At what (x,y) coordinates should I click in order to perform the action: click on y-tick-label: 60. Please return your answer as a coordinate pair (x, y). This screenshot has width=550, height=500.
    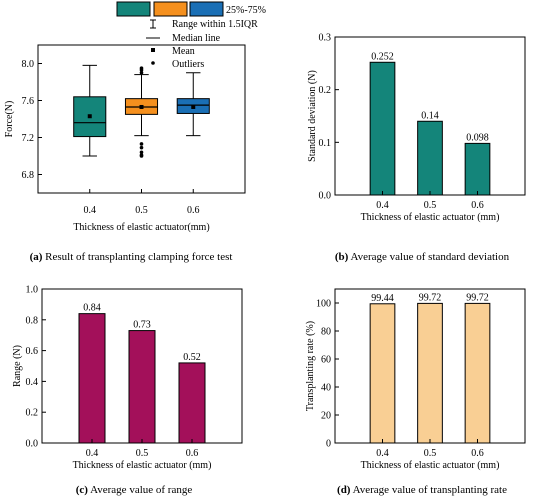
    Looking at the image, I should click on (326, 360).